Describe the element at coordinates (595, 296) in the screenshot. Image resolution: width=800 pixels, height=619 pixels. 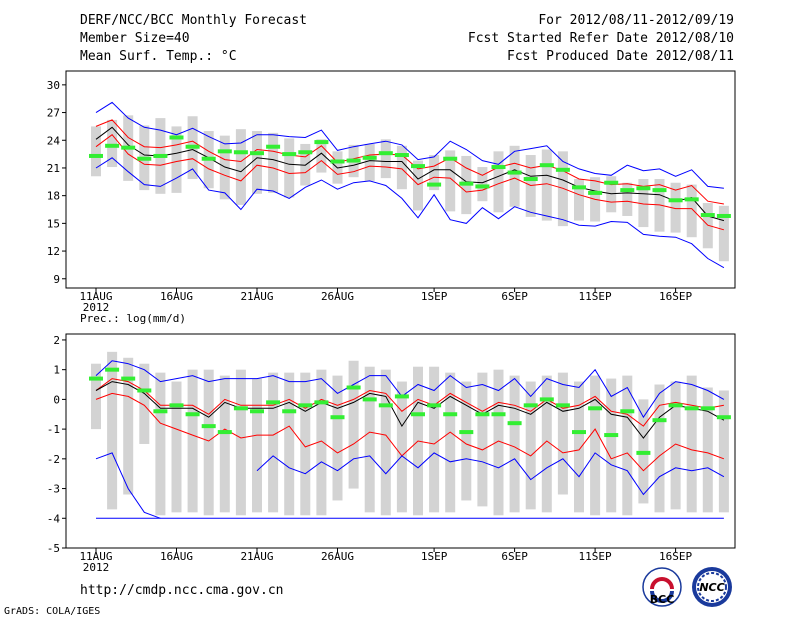
I see `temperature-xtick-label: 11SEP` at that location.